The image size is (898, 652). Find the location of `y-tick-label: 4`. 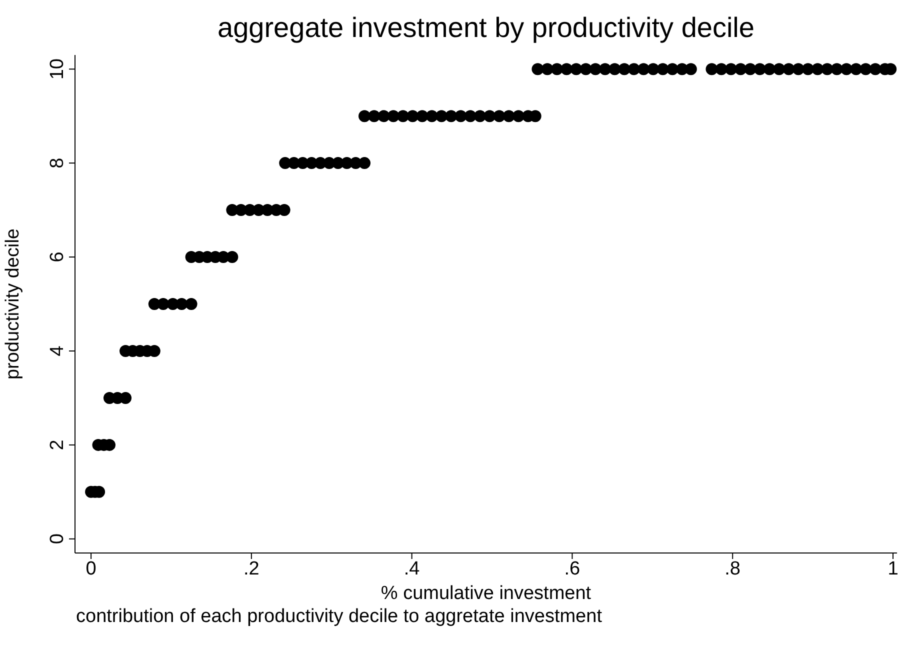

y-tick-label: 4 is located at coordinates (57, 350).